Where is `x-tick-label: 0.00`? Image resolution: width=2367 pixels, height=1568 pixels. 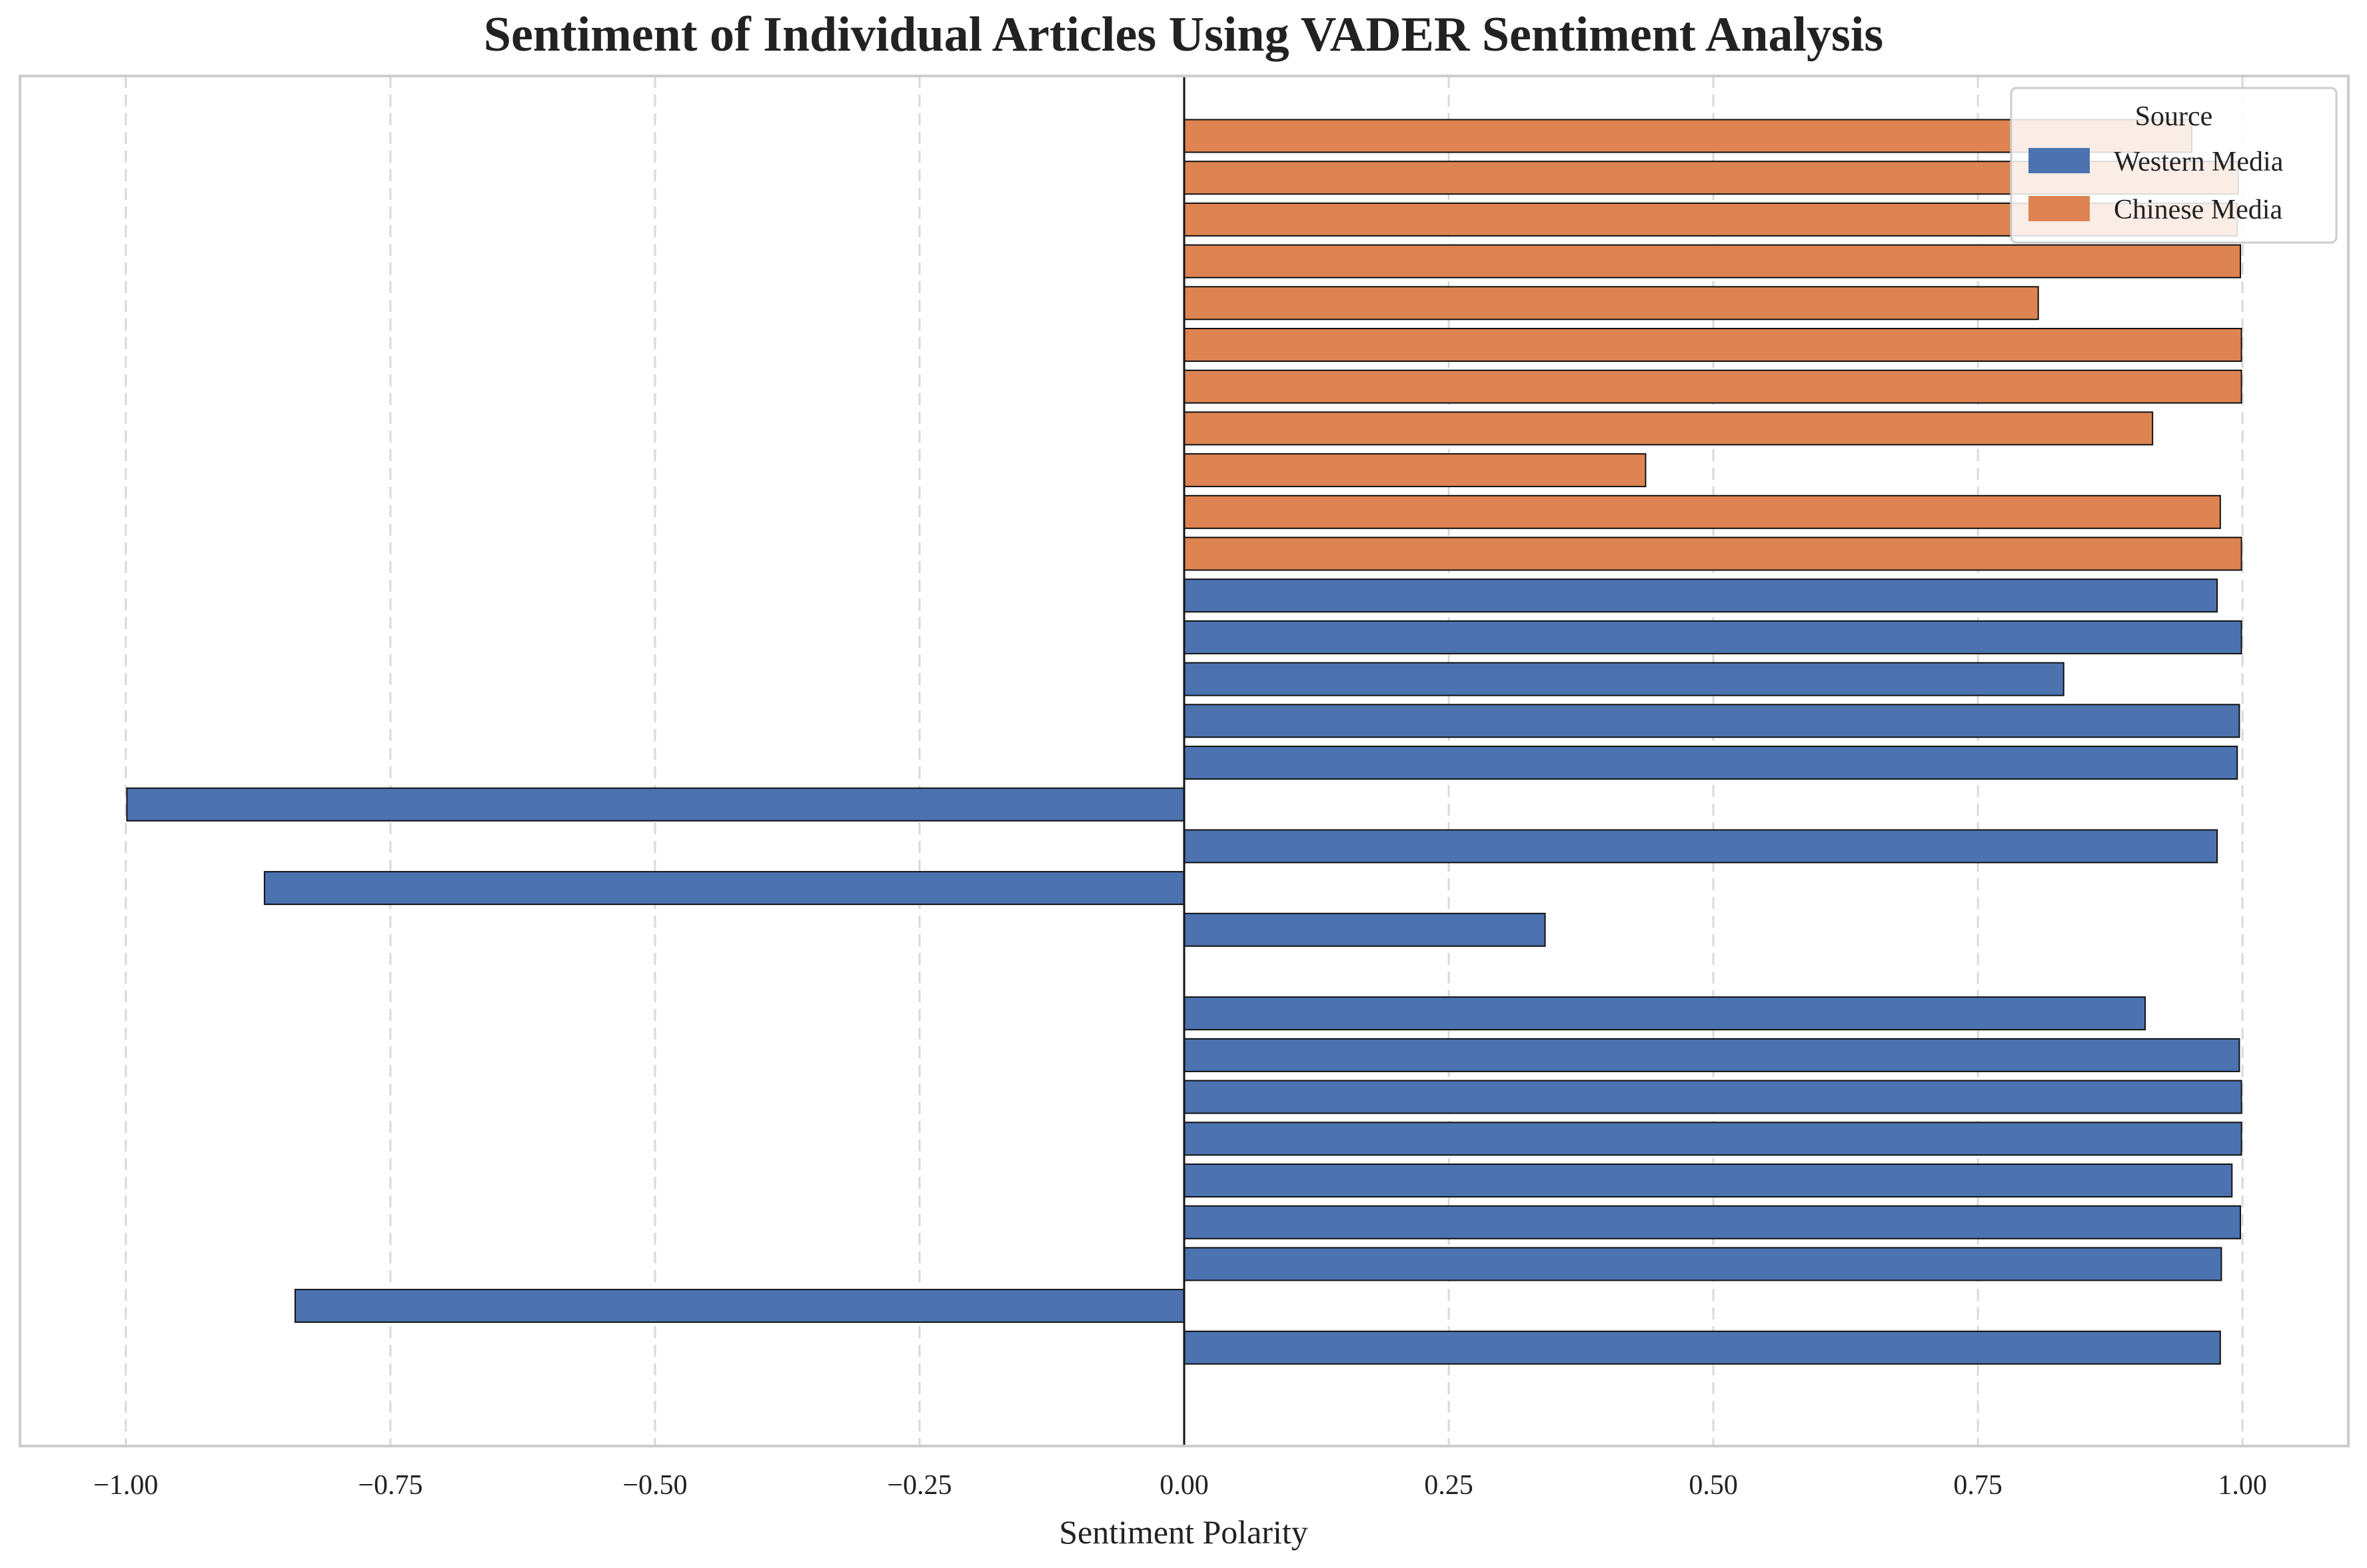
x-tick-label: 0.00 is located at coordinates (1184, 1486).